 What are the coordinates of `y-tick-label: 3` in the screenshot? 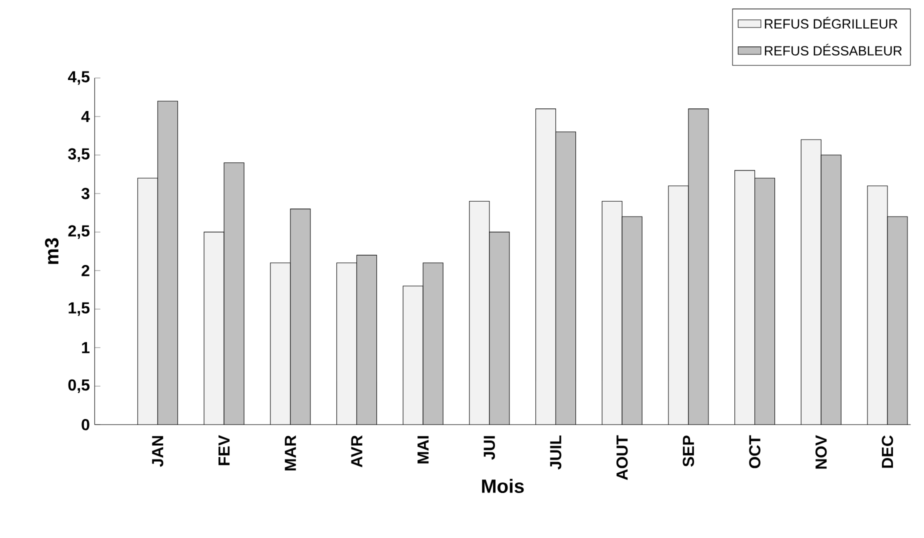 It's located at (85, 194).